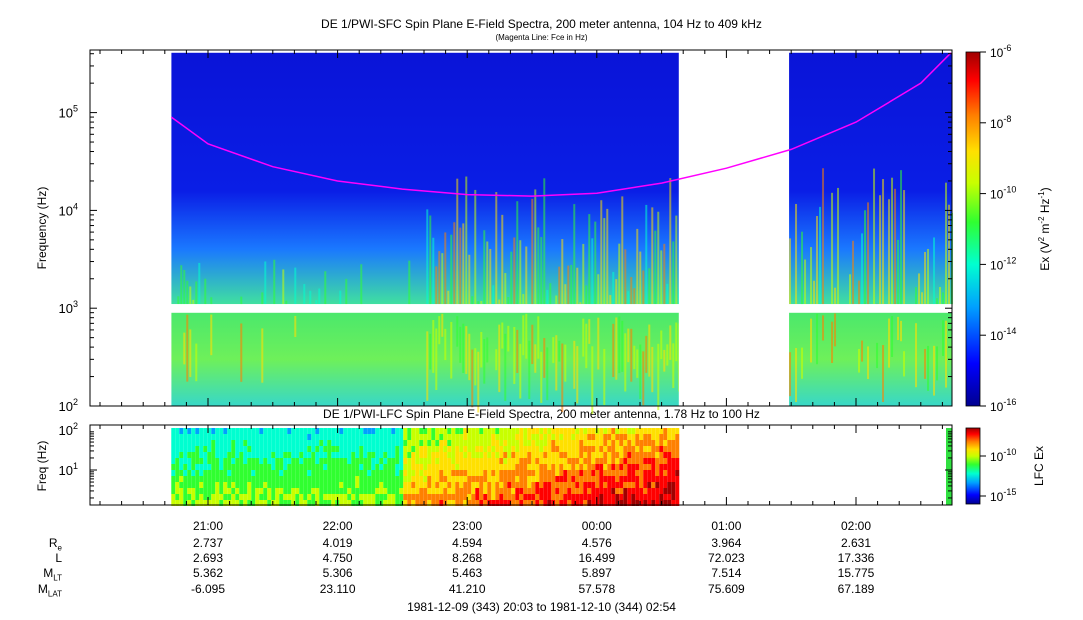 The width and height of the screenshot is (1083, 620). Describe the element at coordinates (68, 209) in the screenshot. I see `sfc-y-tick-label: 104` at that location.